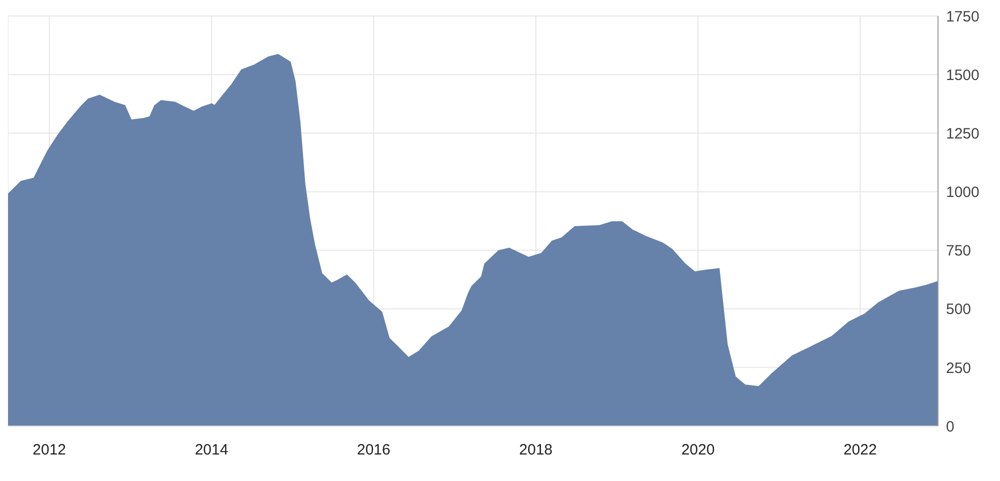 Image resolution: width=1000 pixels, height=481 pixels. I want to click on y-tick-label: 0, so click(950, 427).